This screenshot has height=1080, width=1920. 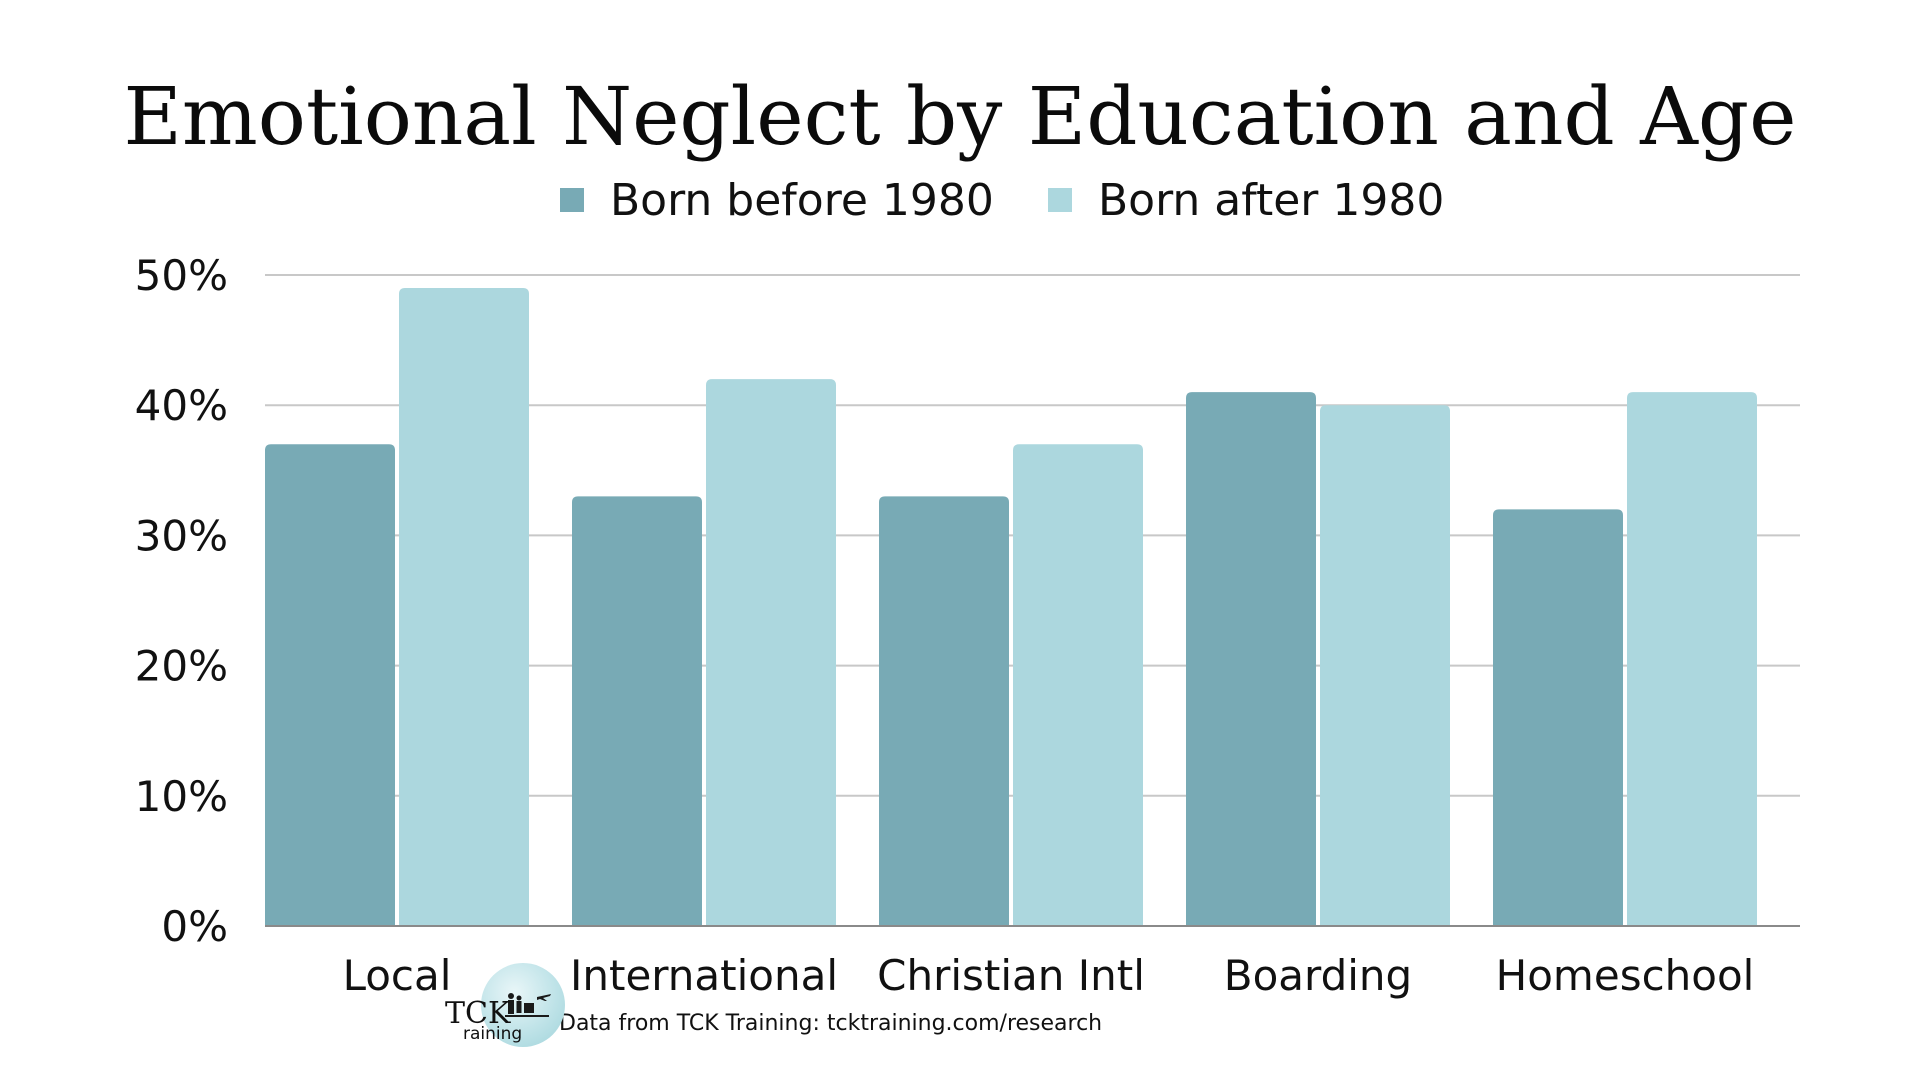 What do you see at coordinates (528, 1005) in the screenshot?
I see `family-travel-icon` at bounding box center [528, 1005].